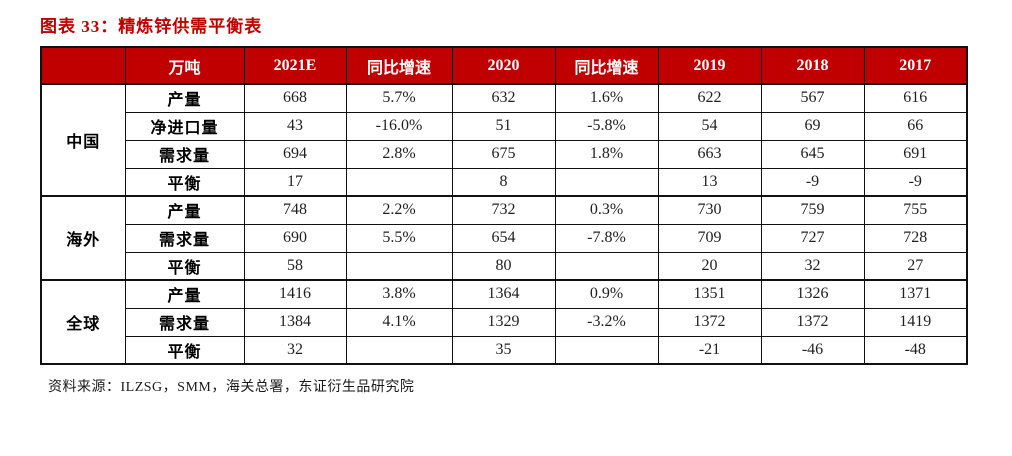 The image size is (1012, 456). I want to click on value-cell: 1419, so click(915, 322).